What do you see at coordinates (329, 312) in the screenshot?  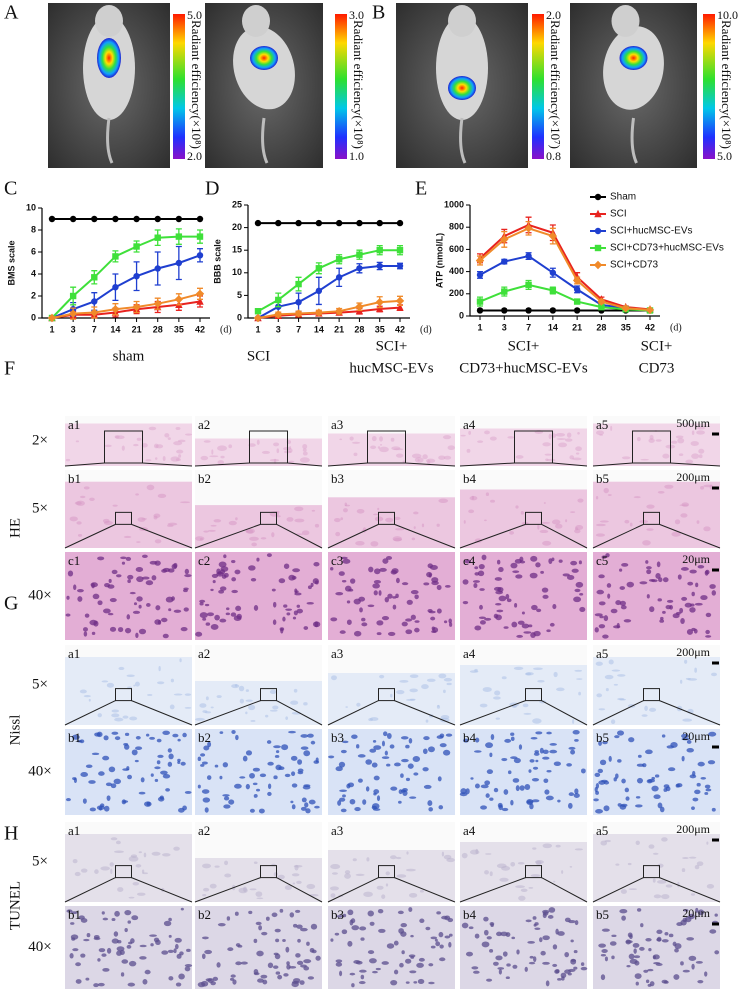 I see `series-line` at bounding box center [329, 312].